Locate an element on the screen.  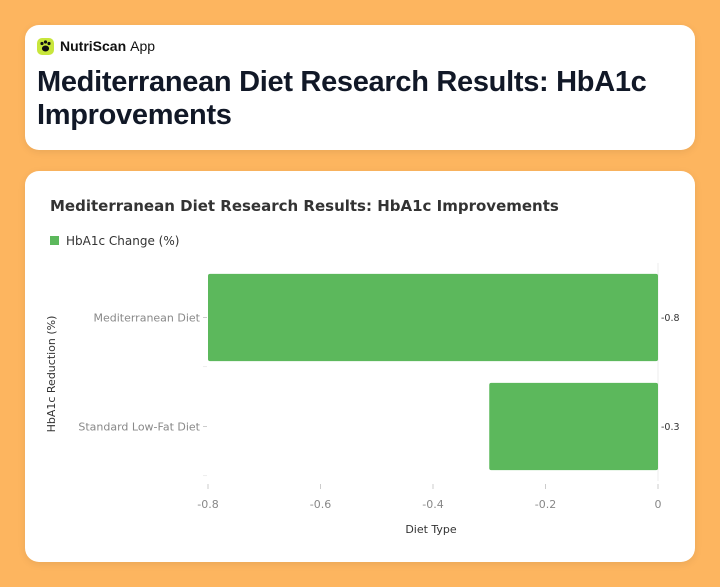
x-tick-label-3: -0.2 is located at coordinates (545, 504).